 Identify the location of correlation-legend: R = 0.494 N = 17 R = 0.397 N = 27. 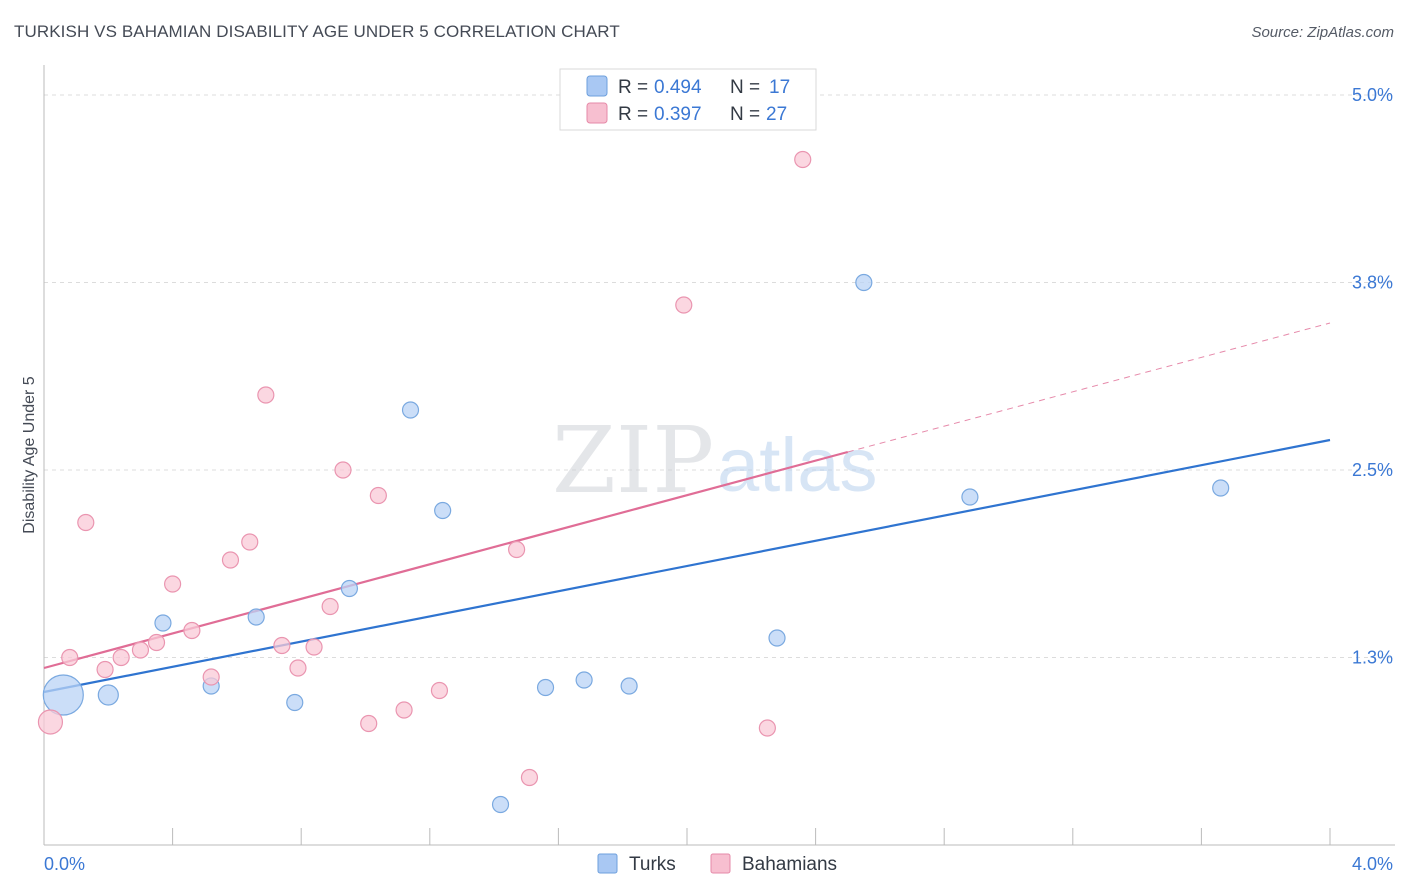
(688, 99).